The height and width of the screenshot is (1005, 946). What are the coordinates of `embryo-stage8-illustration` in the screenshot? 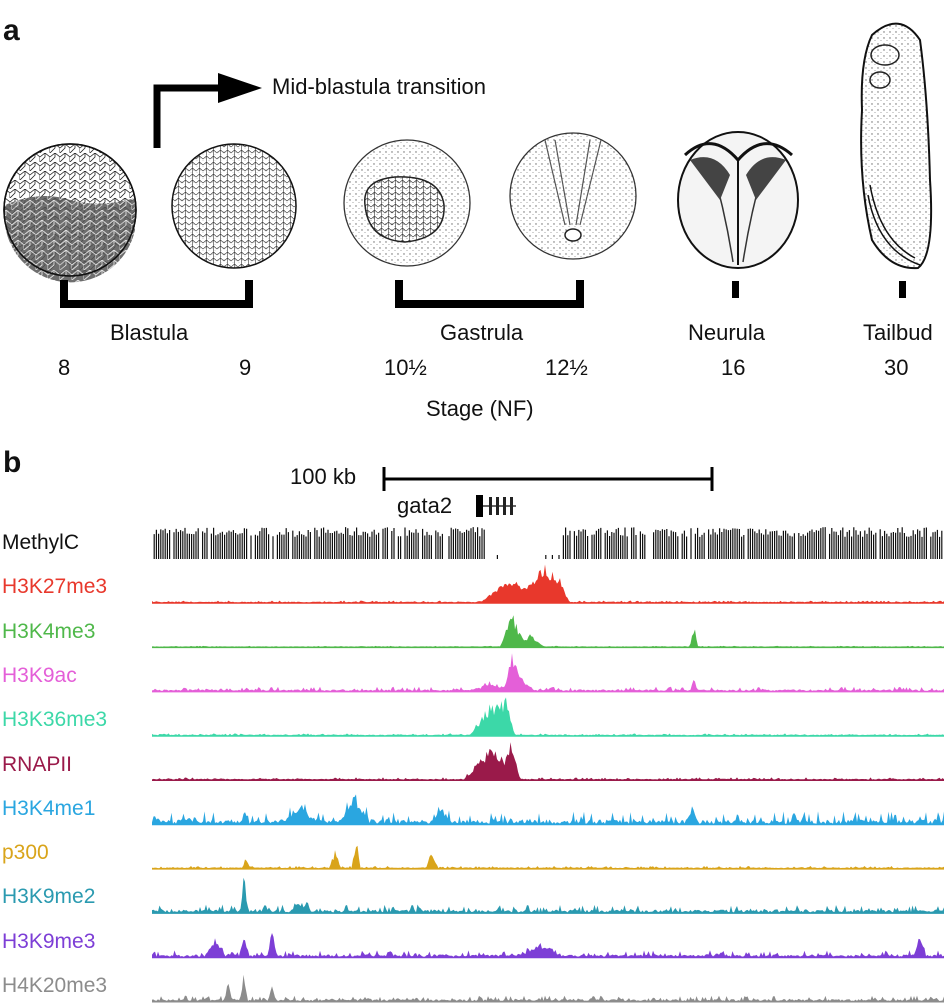 It's located at (70, 213).